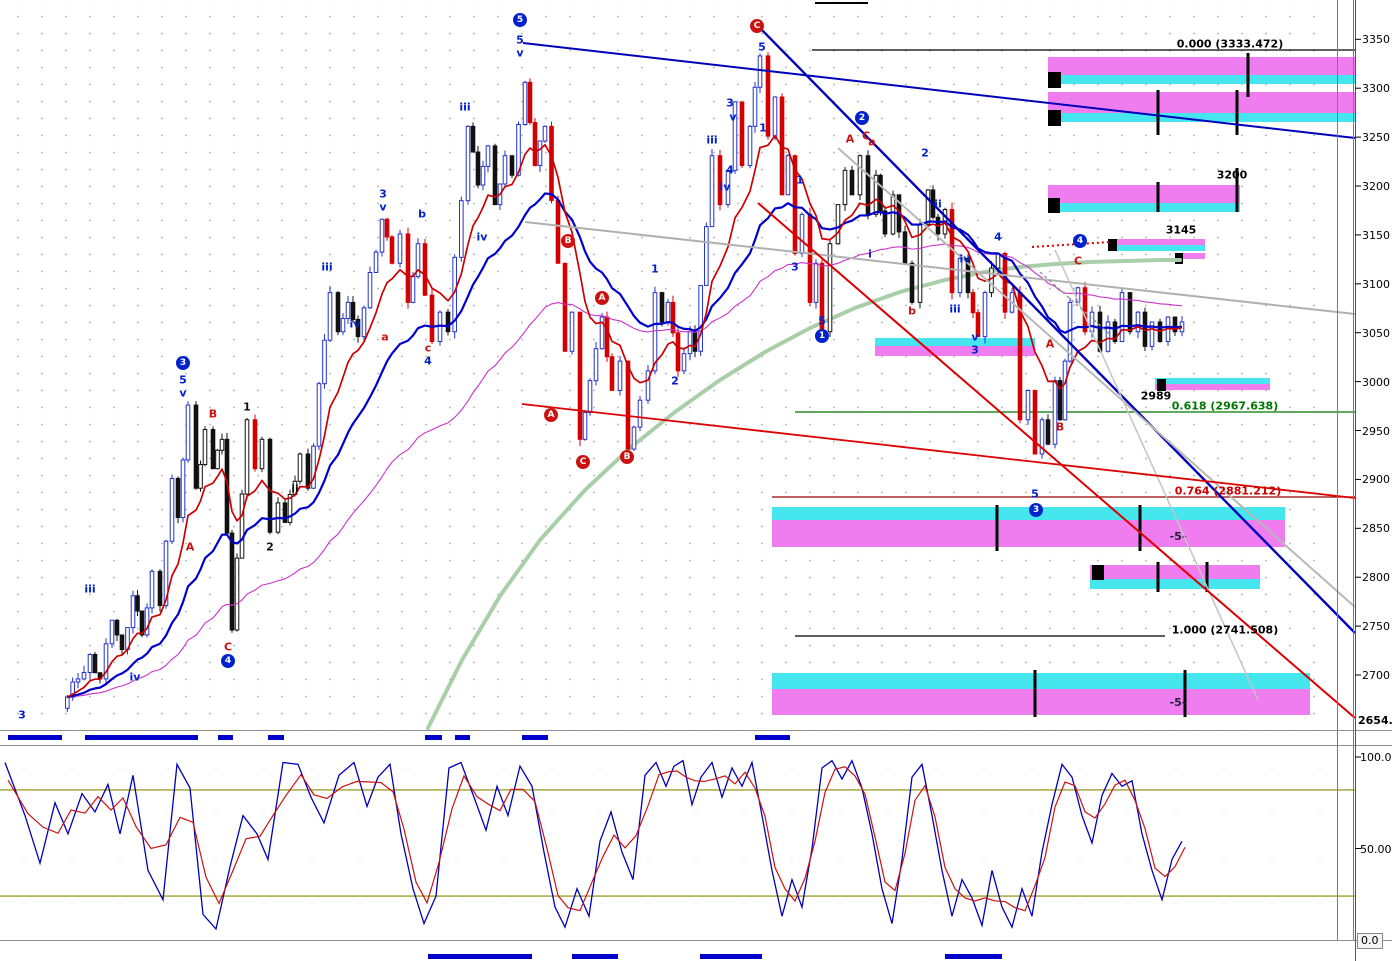 The width and height of the screenshot is (1392, 961). Describe the element at coordinates (1358, 443) in the screenshot. I see `axis-ticks` at that location.